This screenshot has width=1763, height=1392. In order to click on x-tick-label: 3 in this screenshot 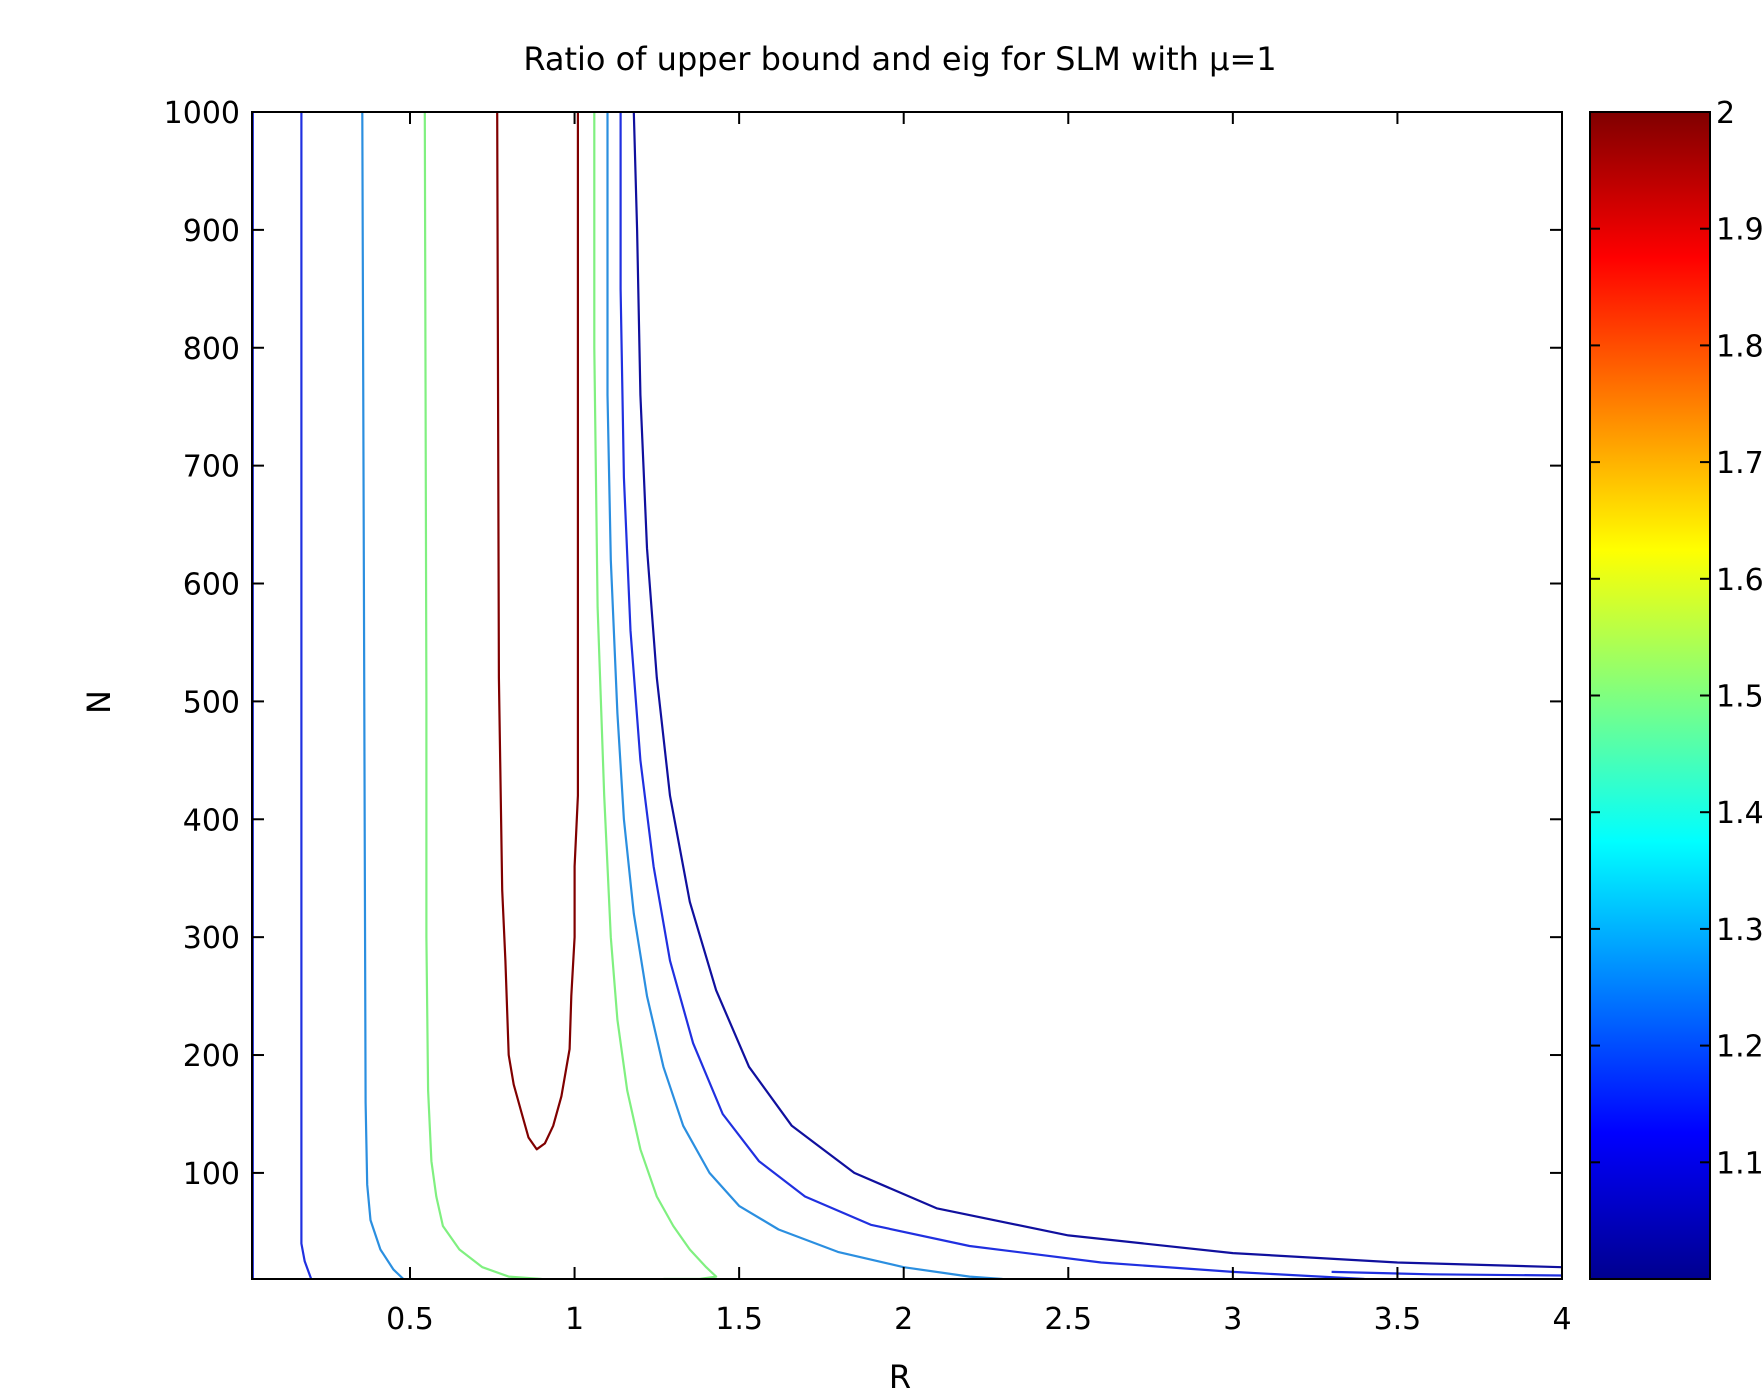, I will do `click(1232, 1319)`.